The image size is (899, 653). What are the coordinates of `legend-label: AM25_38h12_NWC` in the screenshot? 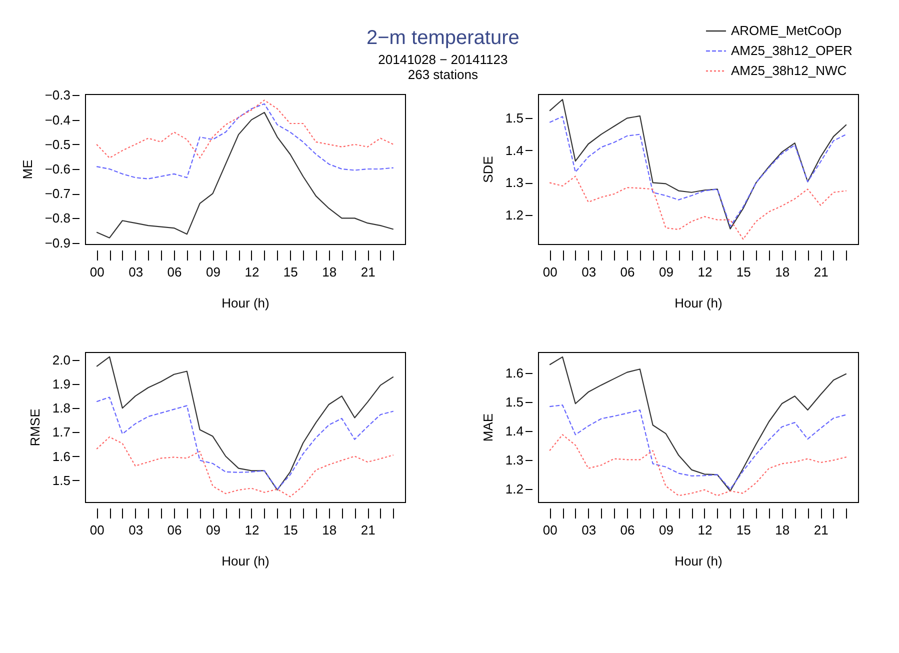 It's located at (789, 70).